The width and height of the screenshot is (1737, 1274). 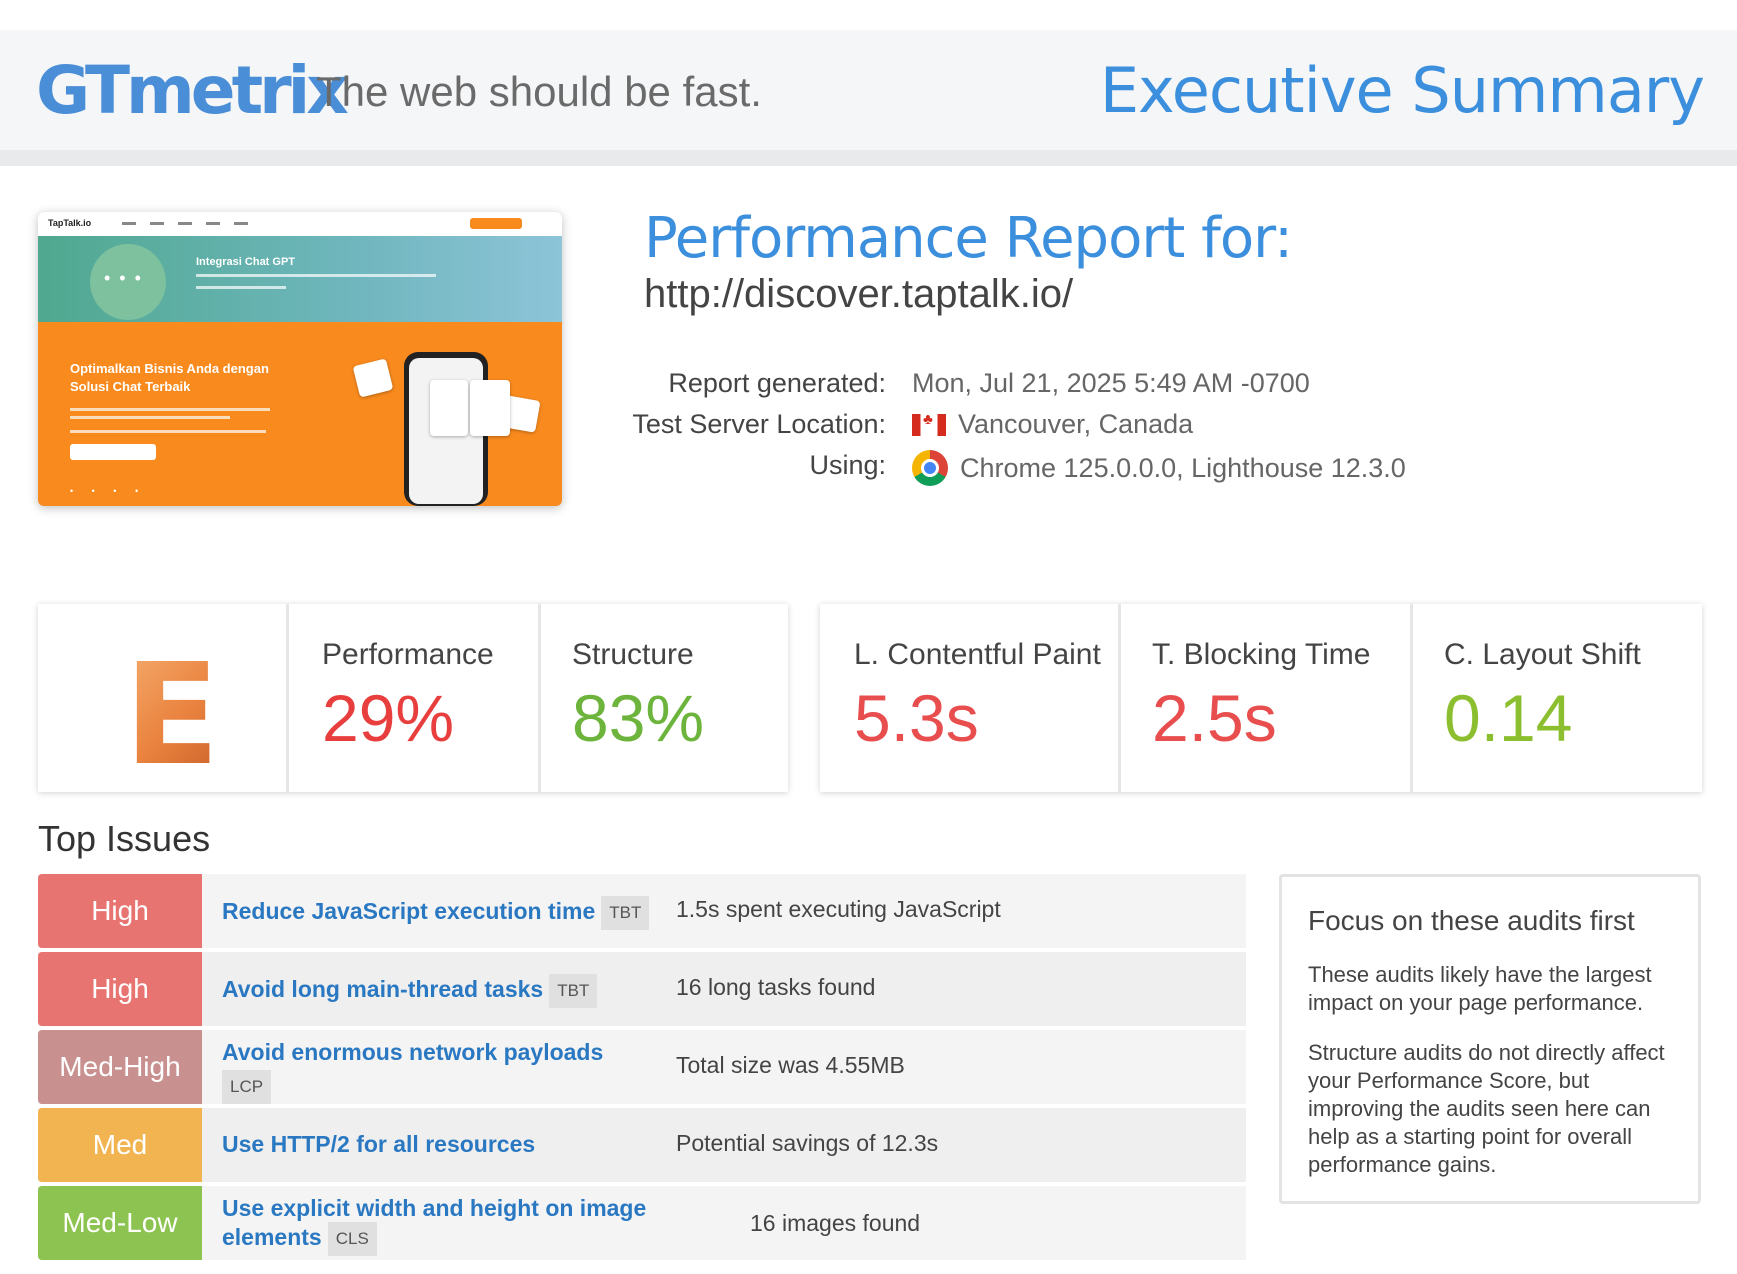 I want to click on server-location-row: Test Server Location: Vancouver, Canada, so click(x=1110, y=426).